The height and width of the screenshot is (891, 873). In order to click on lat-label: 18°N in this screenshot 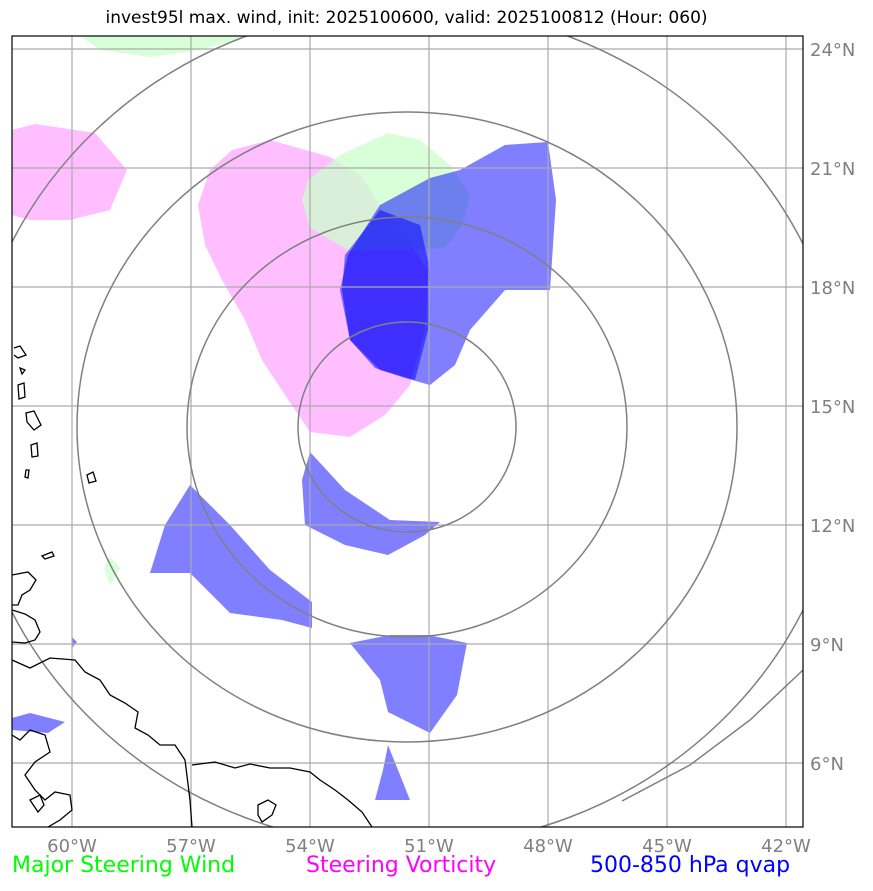, I will do `click(832, 288)`.